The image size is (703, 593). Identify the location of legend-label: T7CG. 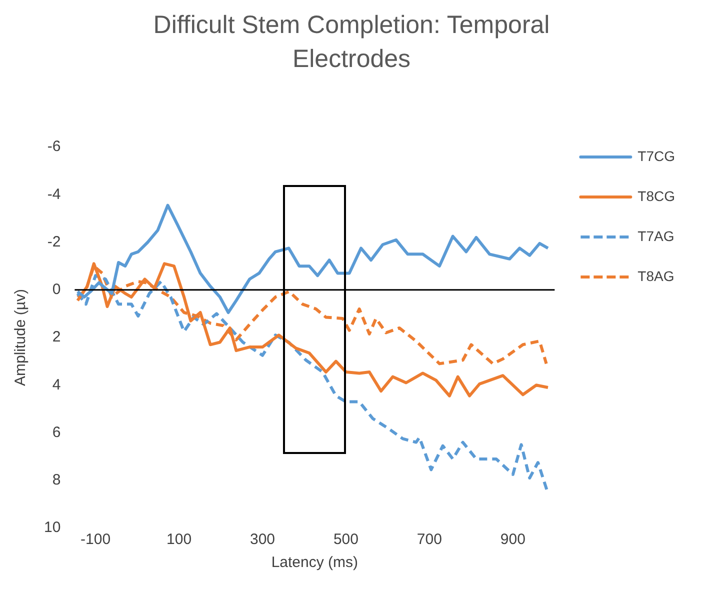
(657, 156).